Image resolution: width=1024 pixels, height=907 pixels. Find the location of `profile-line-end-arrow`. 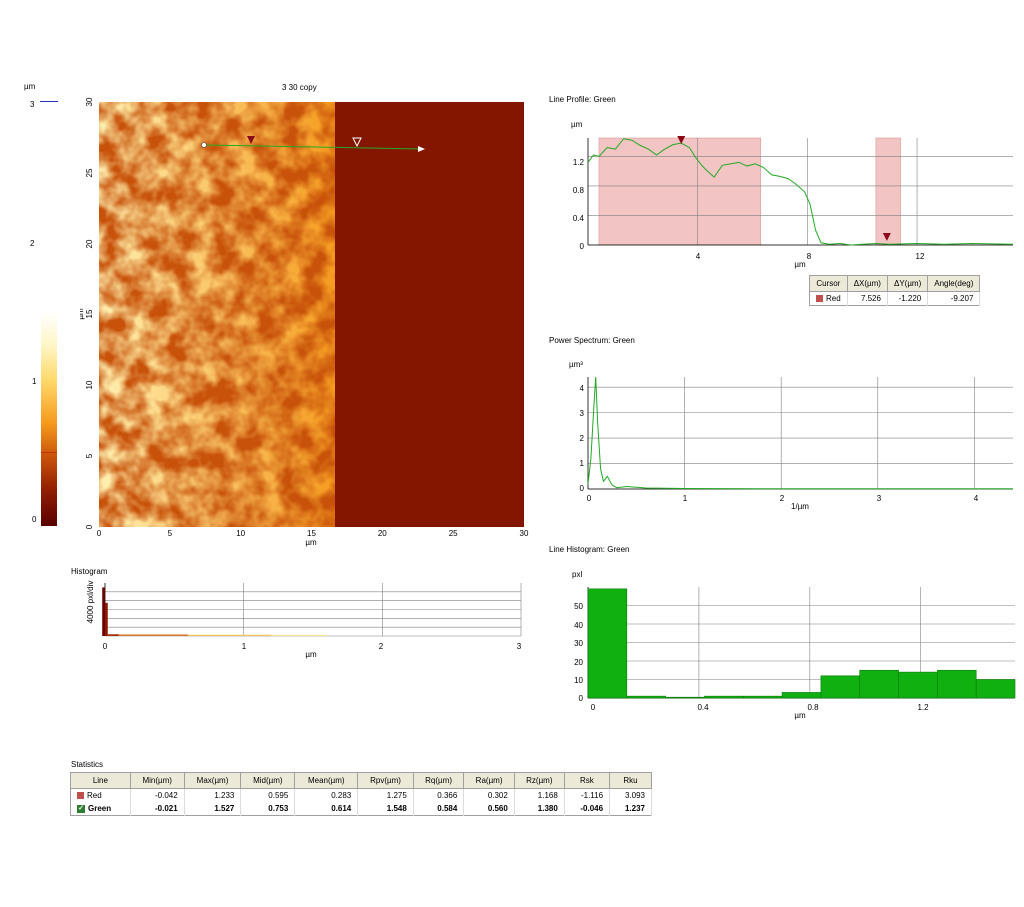

profile-line-end-arrow is located at coordinates (421, 149).